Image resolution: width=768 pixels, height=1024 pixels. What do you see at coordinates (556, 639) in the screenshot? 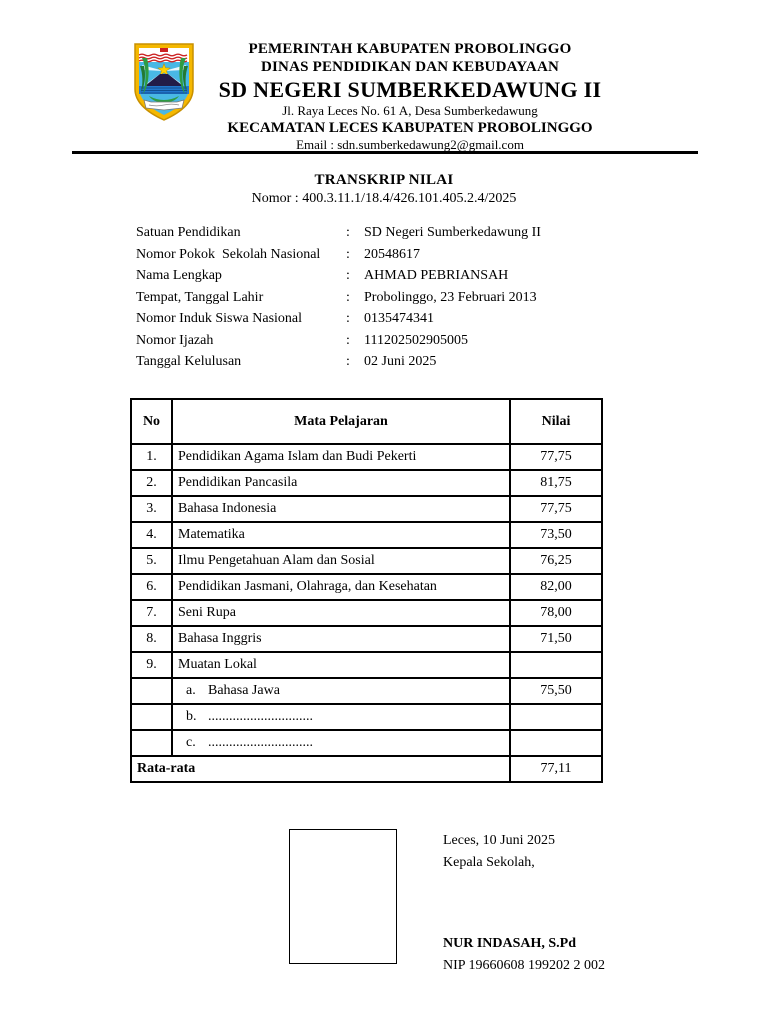
I see `cell-score: 71,50` at bounding box center [556, 639].